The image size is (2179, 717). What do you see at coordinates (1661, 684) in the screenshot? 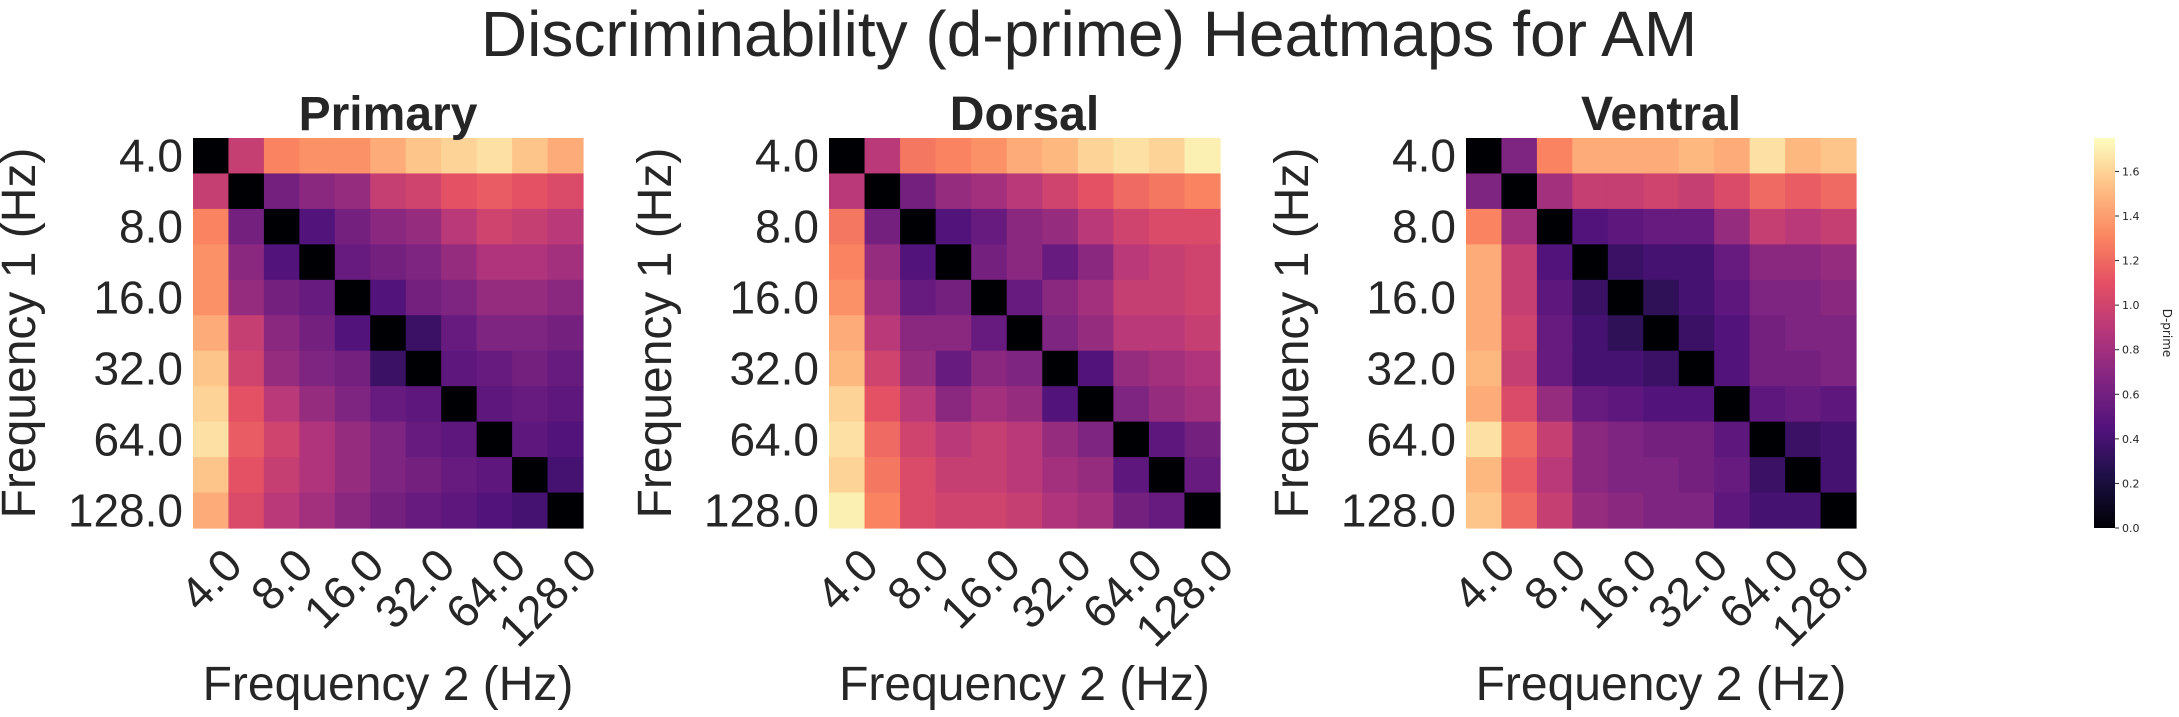
I see `x-axis-label: Frequency 2 (Hz)` at bounding box center [1661, 684].